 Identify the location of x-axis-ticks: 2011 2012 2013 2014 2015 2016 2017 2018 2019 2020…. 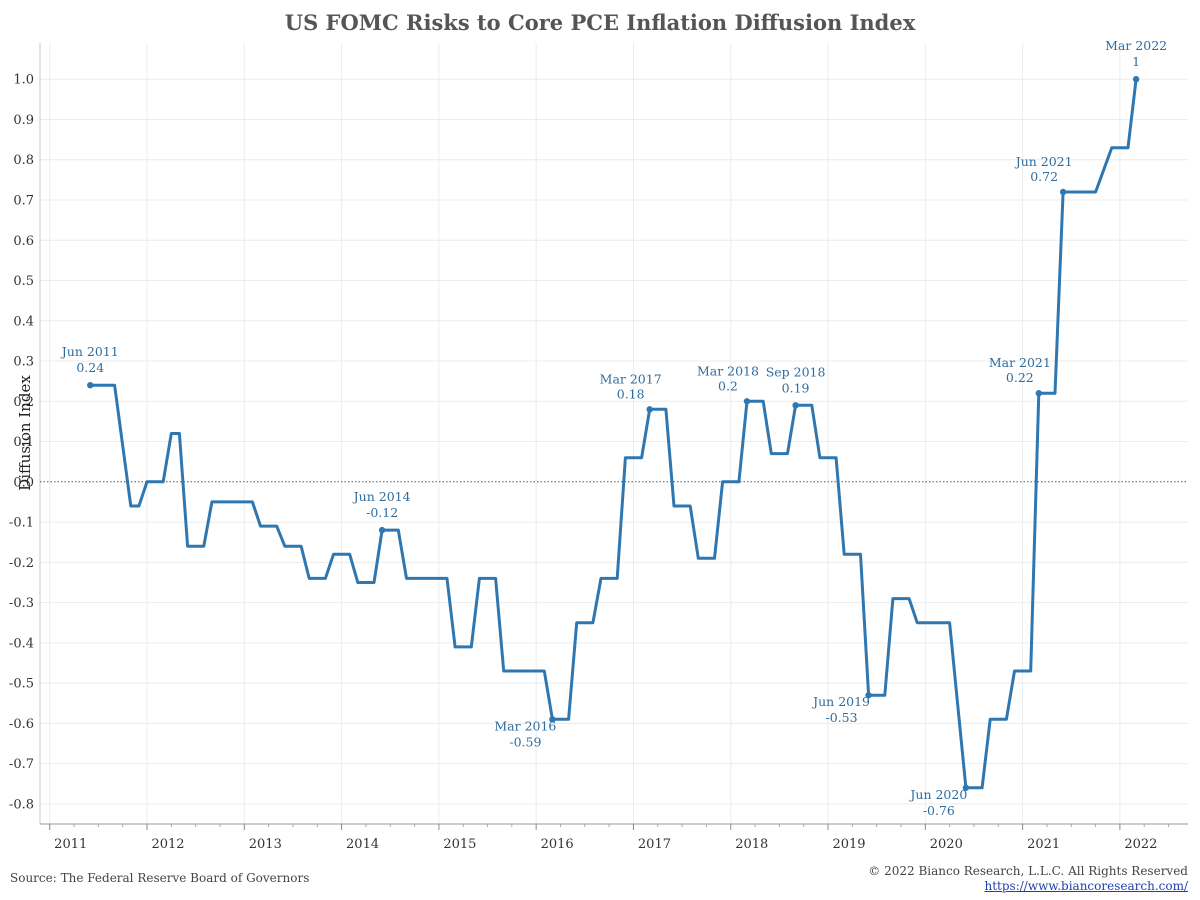
(609, 838).